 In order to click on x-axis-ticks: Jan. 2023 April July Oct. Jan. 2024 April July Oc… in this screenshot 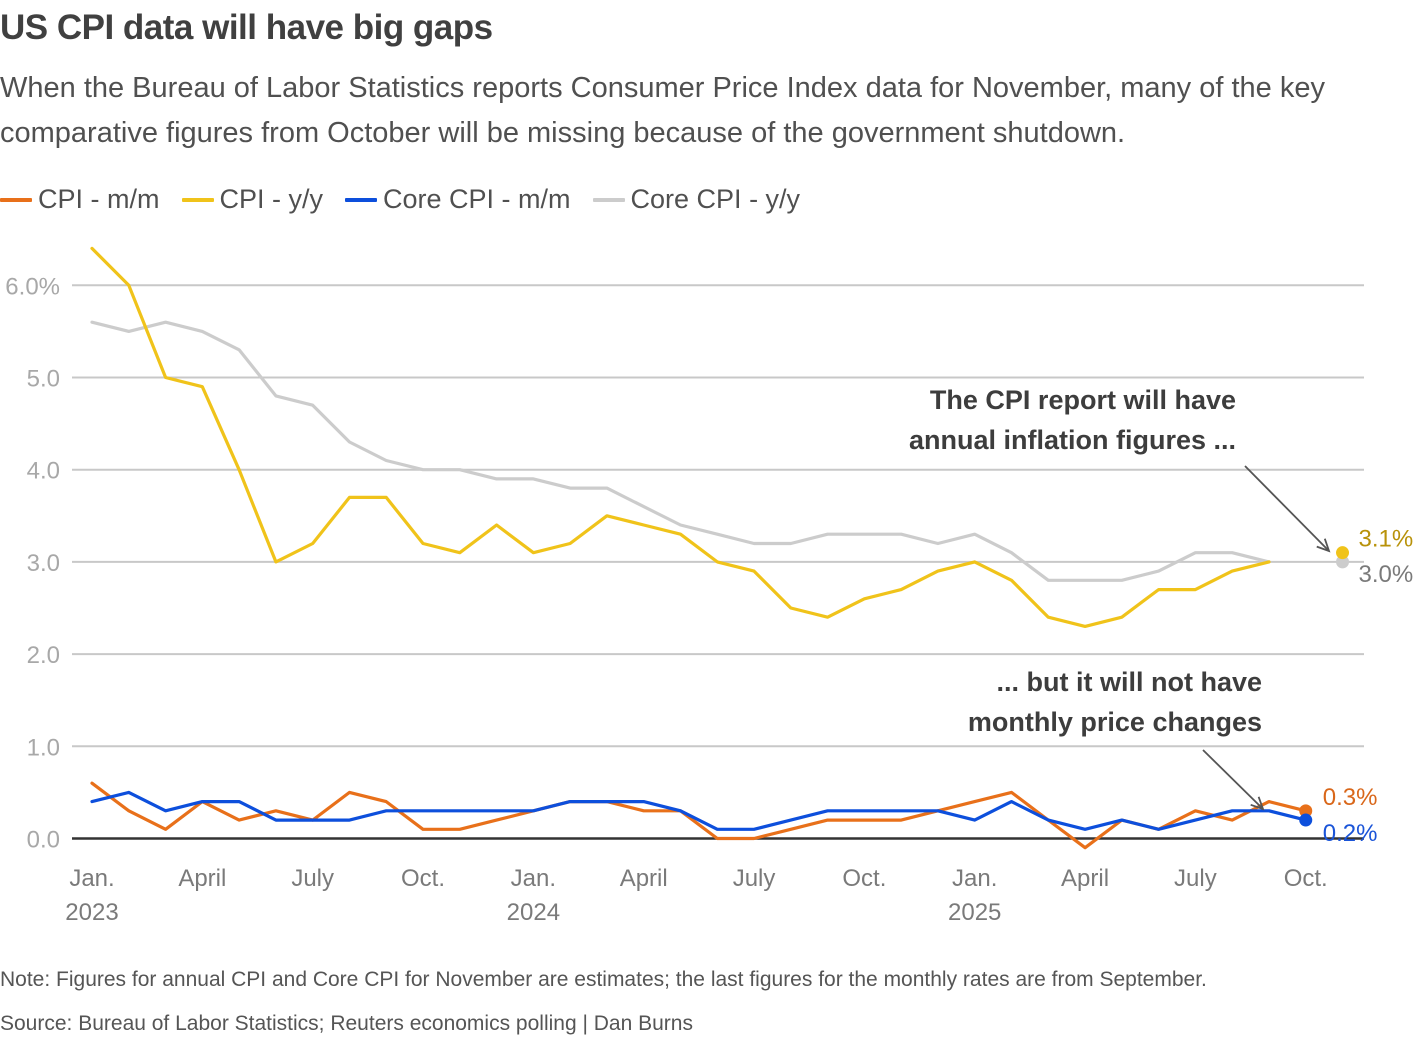, I will do `click(696, 895)`.